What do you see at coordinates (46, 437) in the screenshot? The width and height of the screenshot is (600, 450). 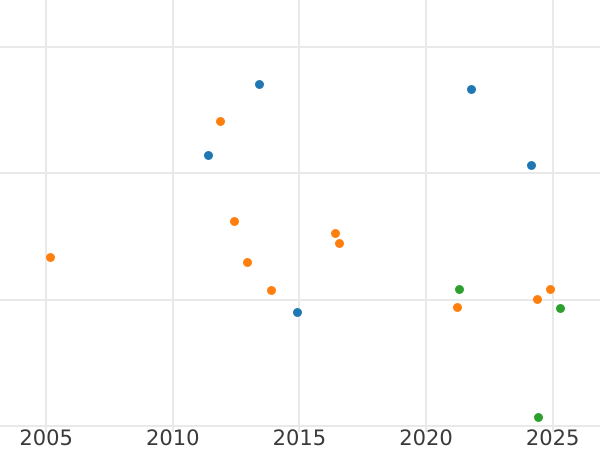 I see `x-tick-label: 2005` at bounding box center [46, 437].